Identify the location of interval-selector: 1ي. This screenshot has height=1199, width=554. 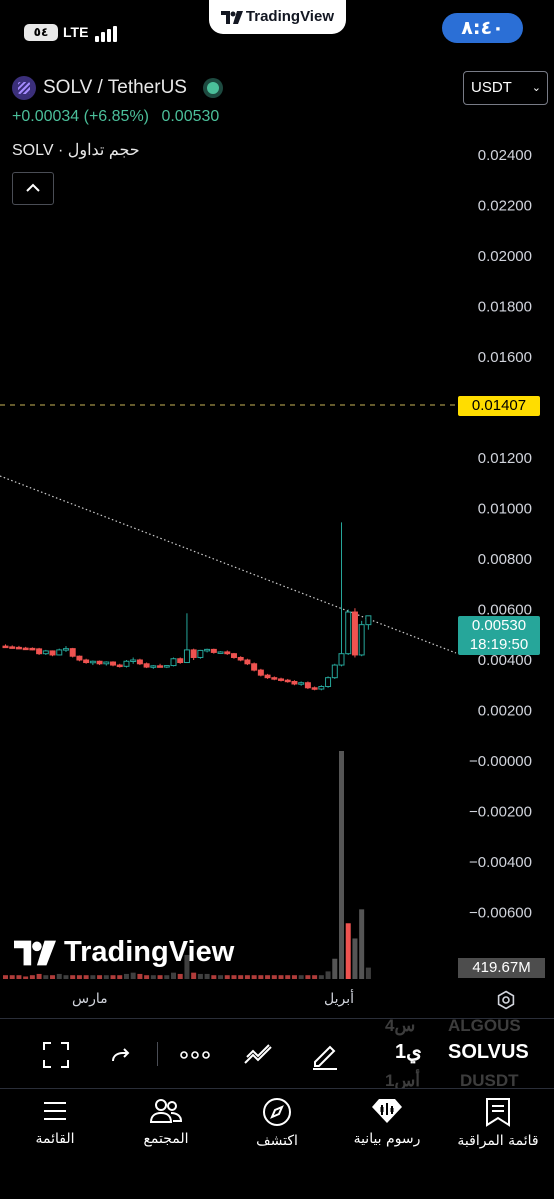
(408, 1052).